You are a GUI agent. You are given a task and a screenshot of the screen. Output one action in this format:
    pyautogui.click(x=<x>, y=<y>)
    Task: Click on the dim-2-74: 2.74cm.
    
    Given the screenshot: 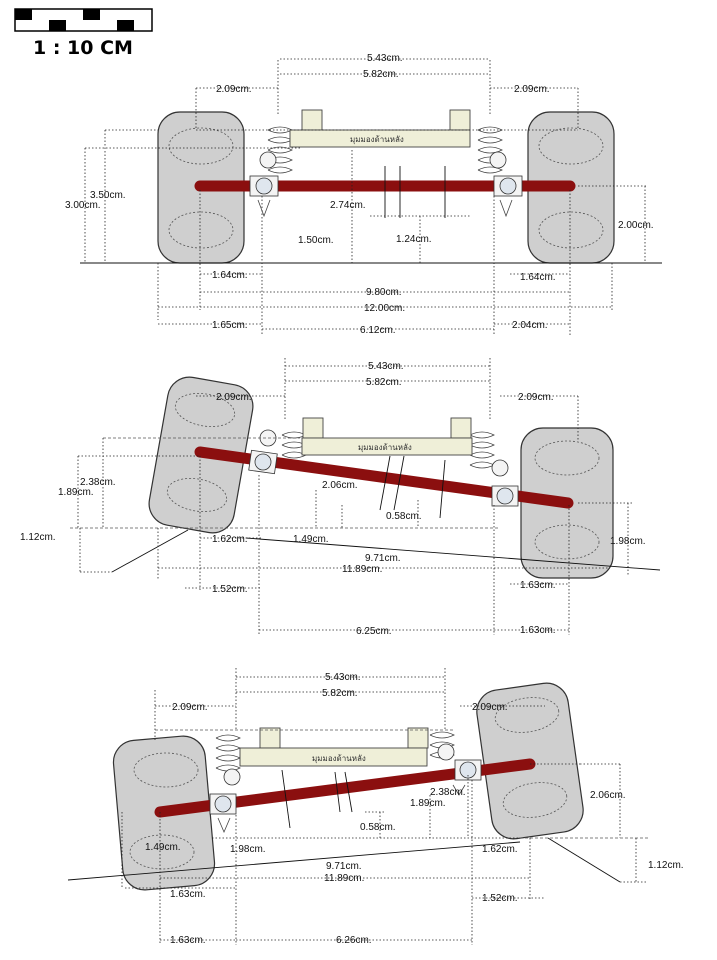 What is the action you would take?
    pyautogui.click(x=348, y=205)
    